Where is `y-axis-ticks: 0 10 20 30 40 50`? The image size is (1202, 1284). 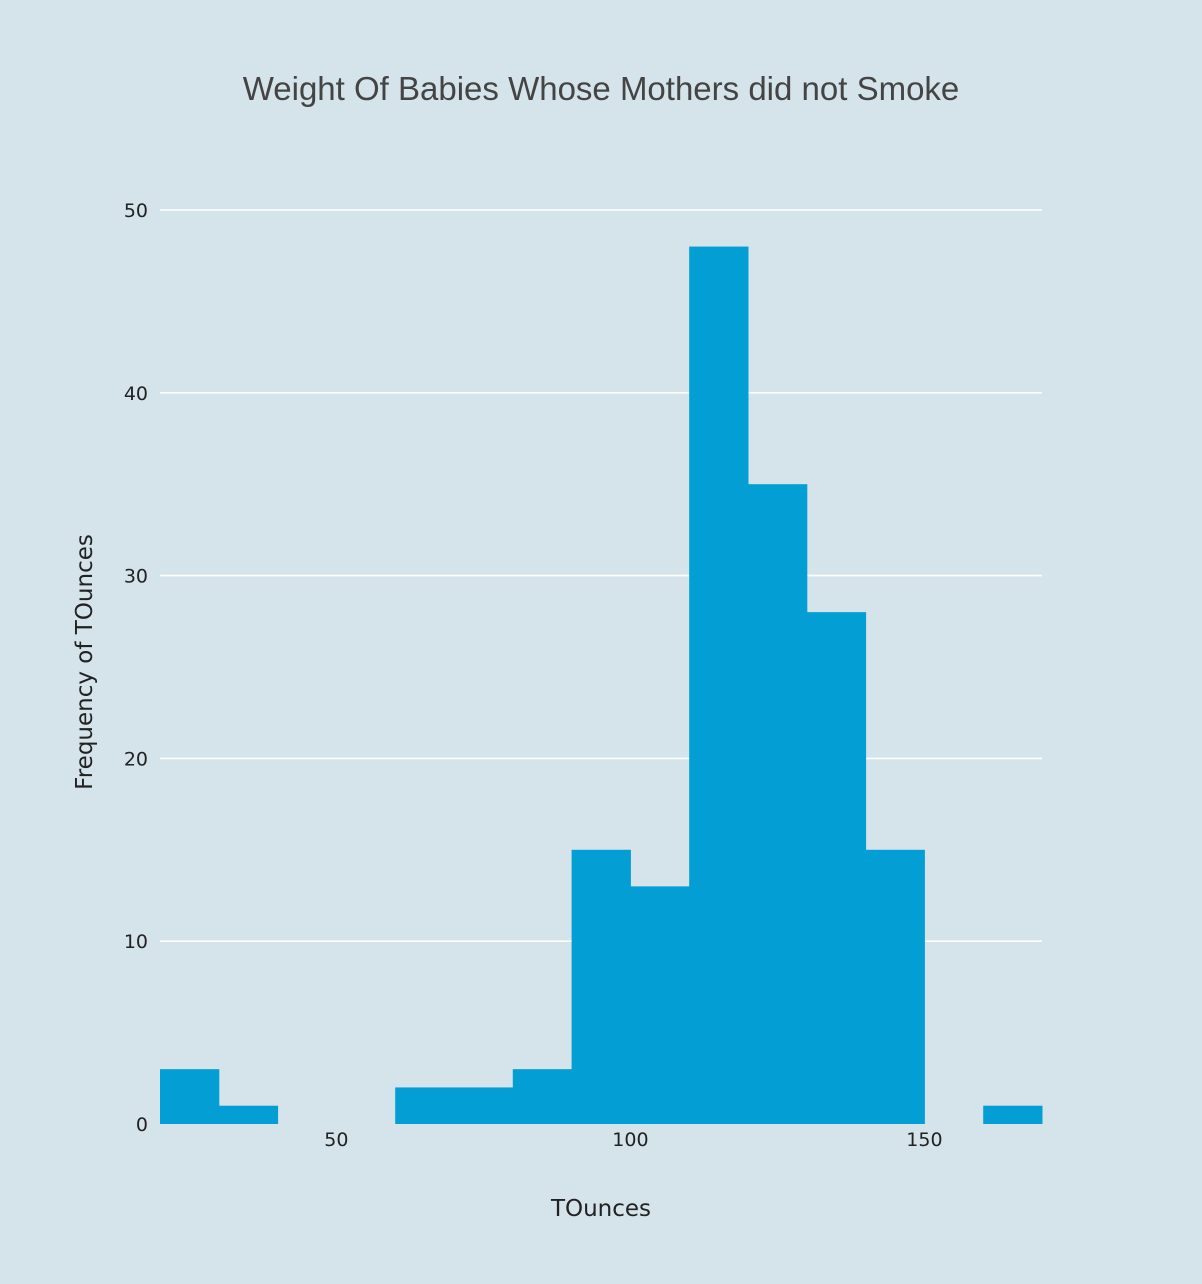 y-axis-ticks: 0 10 20 30 40 50 is located at coordinates (136, 668).